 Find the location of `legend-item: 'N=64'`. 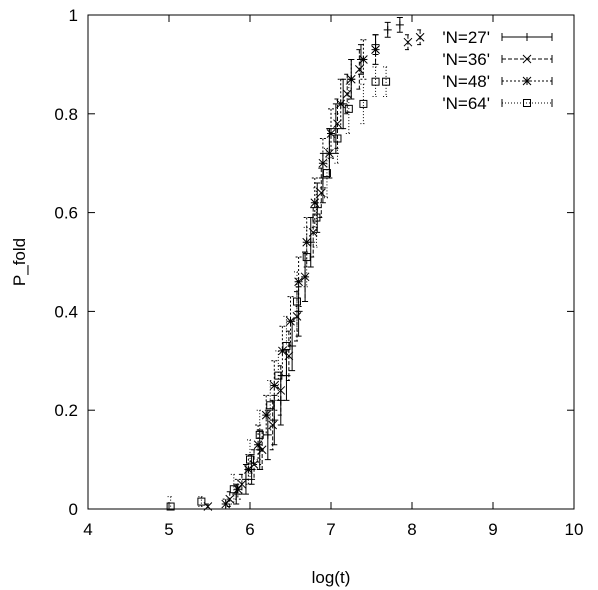

legend-item: 'N=64' is located at coordinates (497, 103).